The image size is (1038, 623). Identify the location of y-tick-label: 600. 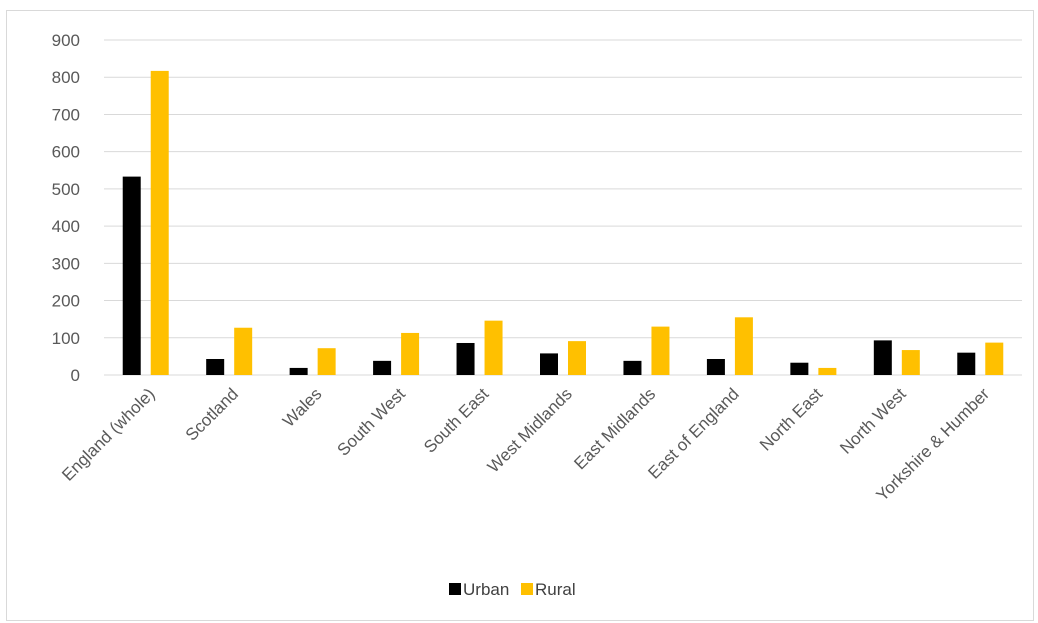
(66, 152).